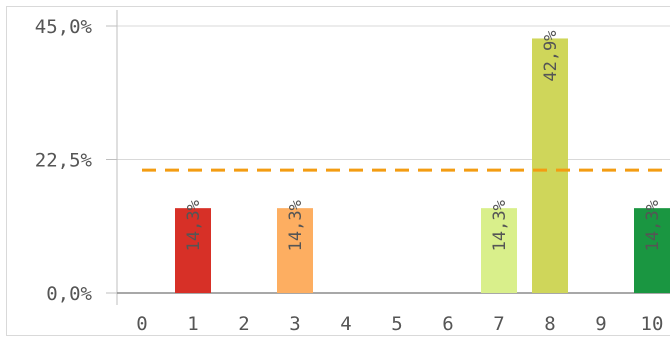 This screenshot has height=343, width=670. Describe the element at coordinates (498, 324) in the screenshot. I see `x-tick-label: 7` at that location.